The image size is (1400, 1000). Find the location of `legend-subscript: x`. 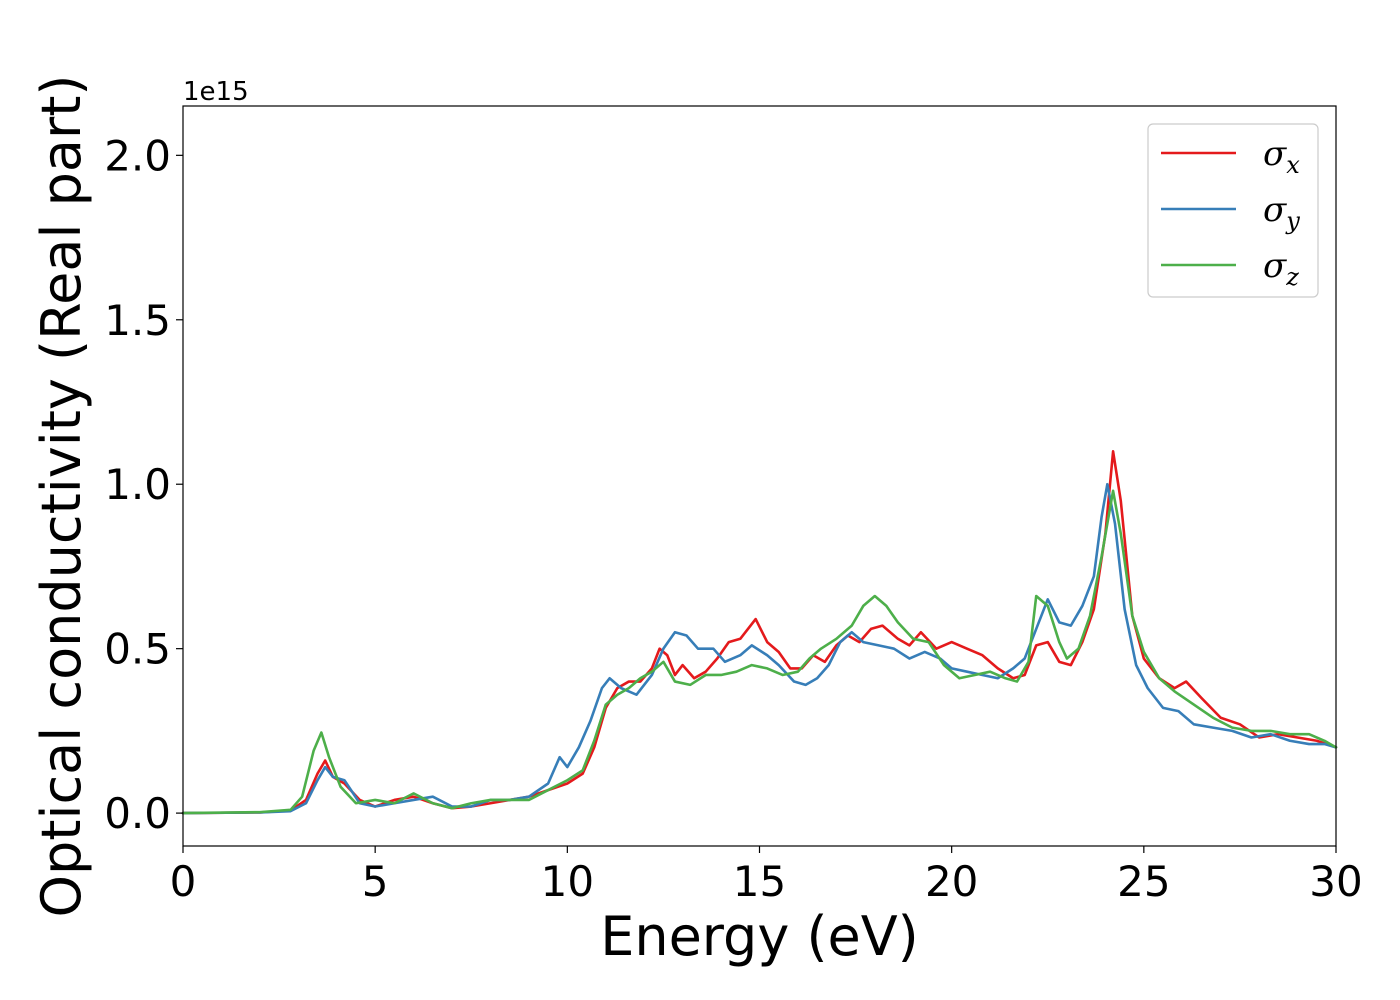

legend-subscript: x is located at coordinates (1293, 165).